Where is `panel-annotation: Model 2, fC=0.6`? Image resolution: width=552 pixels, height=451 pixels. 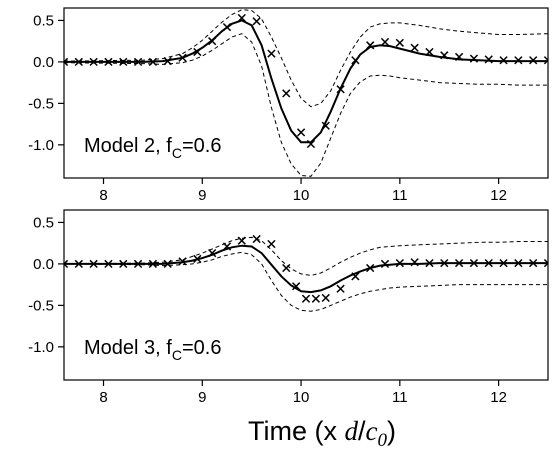 panel-annotation: Model 2, fC=0.6 is located at coordinates (152, 148).